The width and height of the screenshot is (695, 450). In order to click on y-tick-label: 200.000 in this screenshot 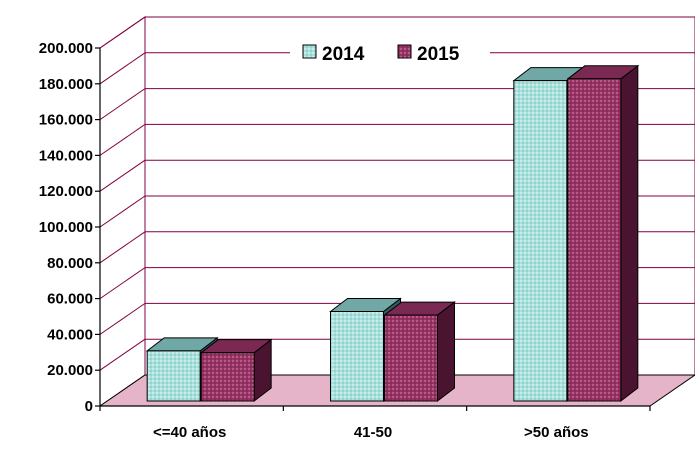, I will do `click(66, 48)`.